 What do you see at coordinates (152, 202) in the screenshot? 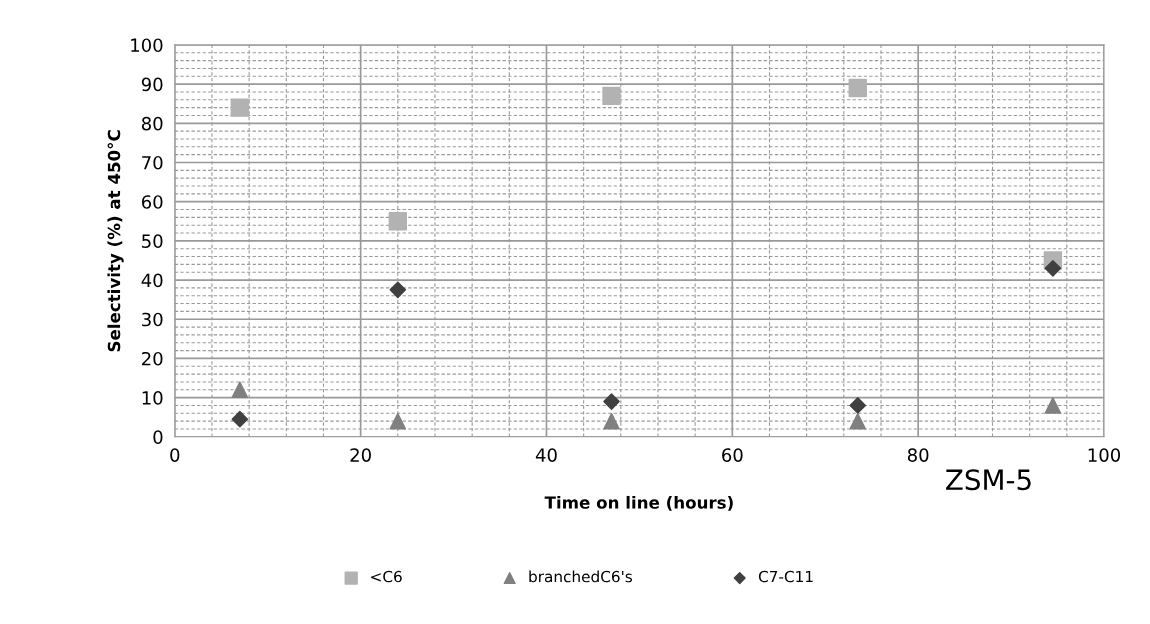
I see `y-tick-label: 60` at bounding box center [152, 202].